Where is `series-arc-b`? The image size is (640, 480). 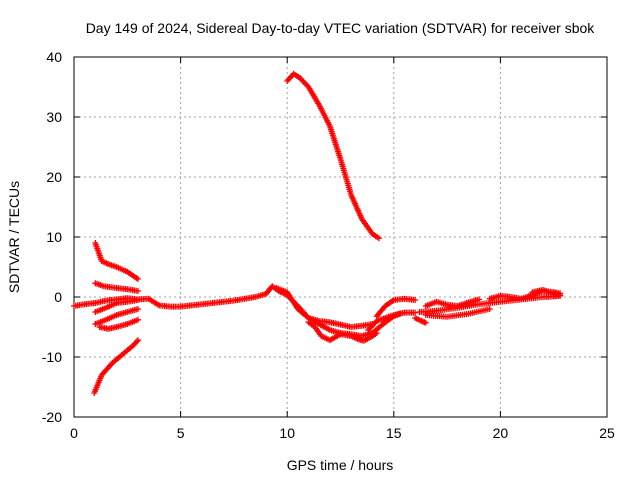 series-arc-b is located at coordinates (116, 366).